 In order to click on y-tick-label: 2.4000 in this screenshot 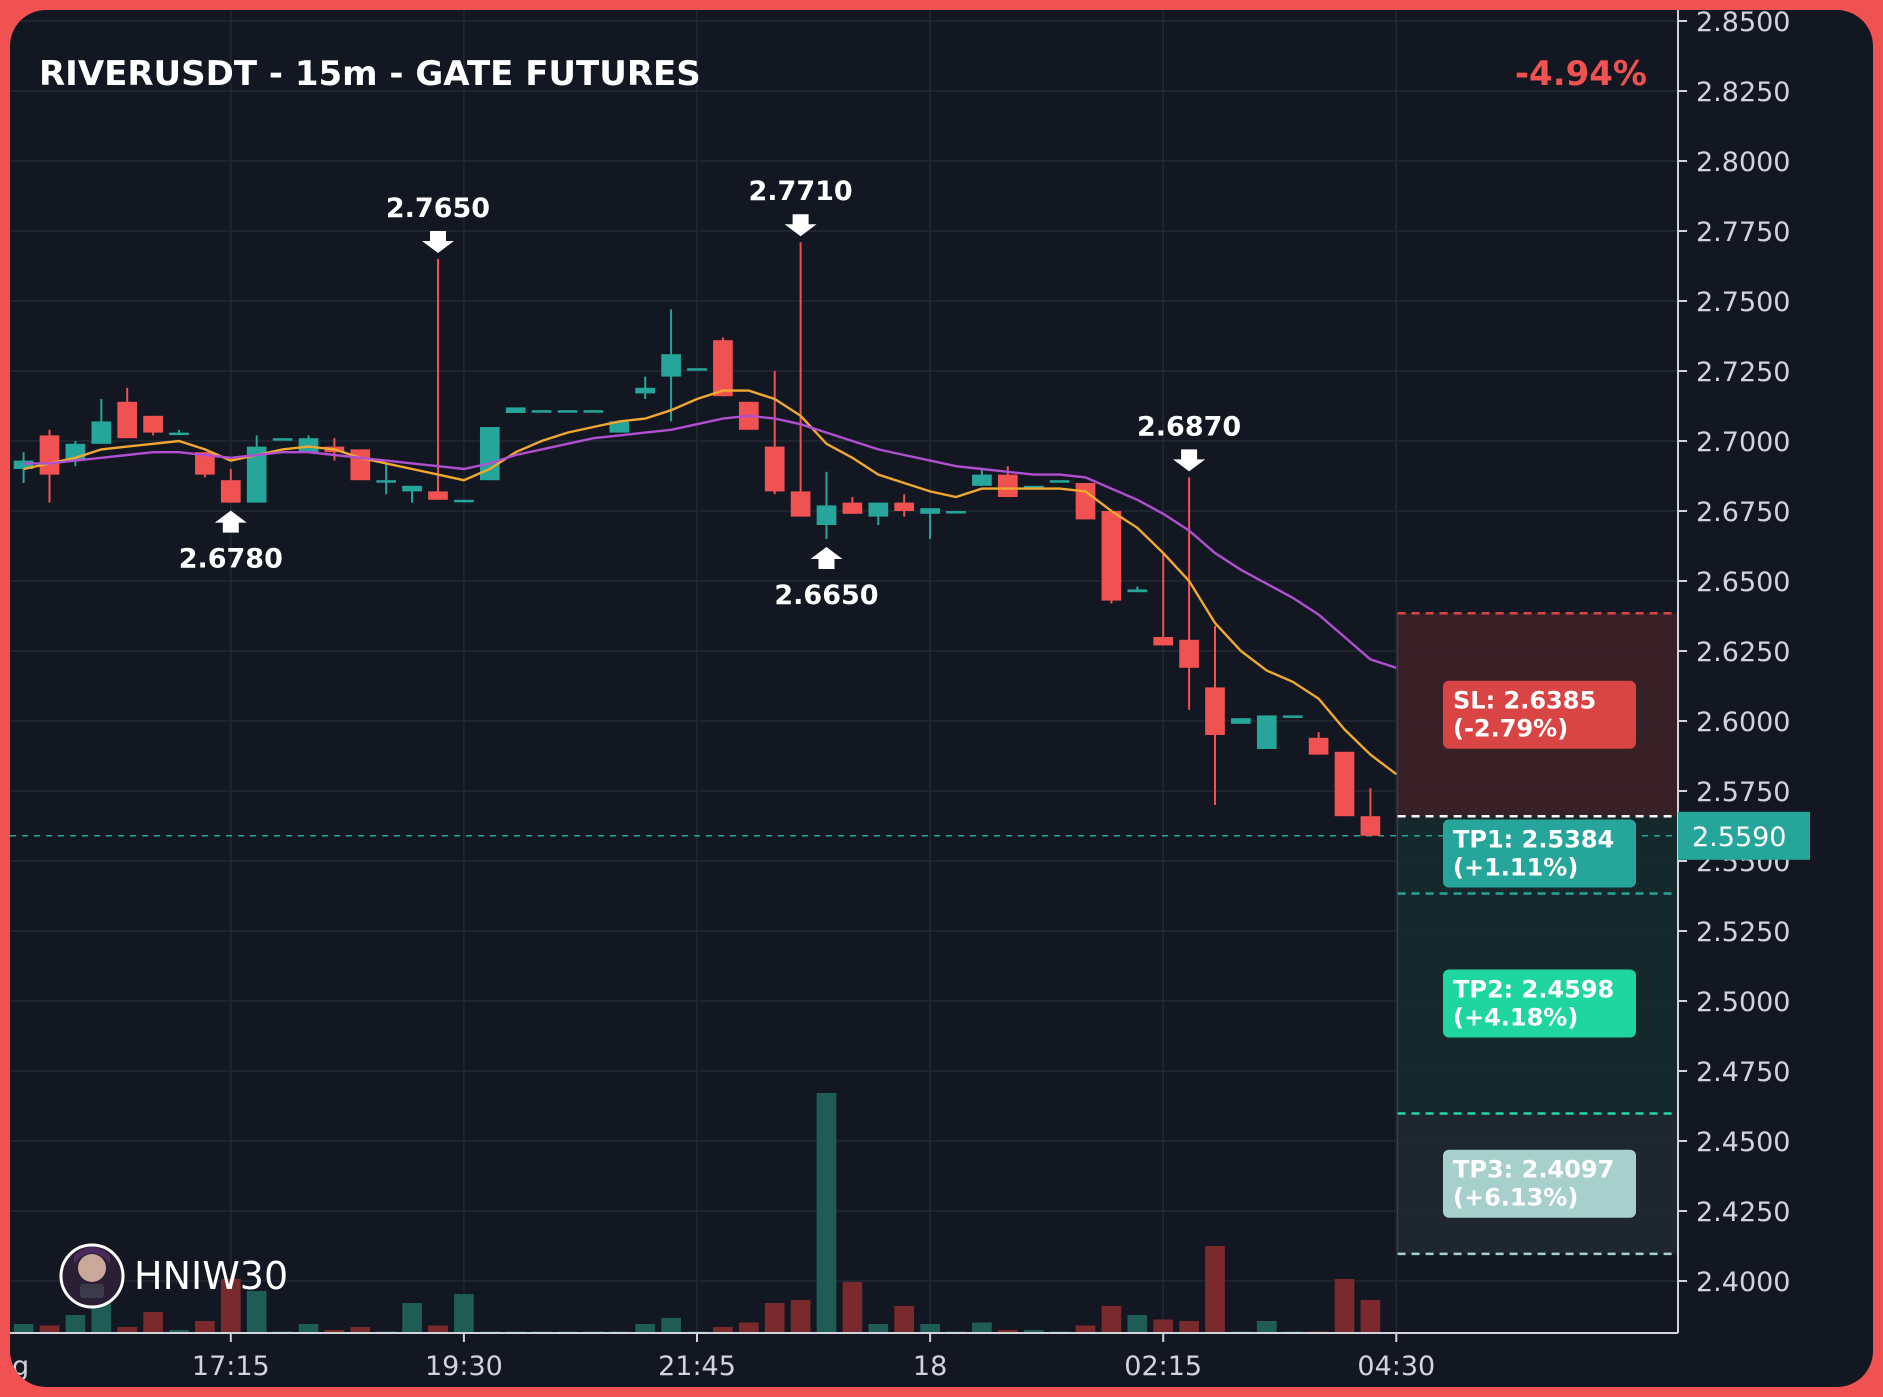, I will do `click(1743, 1282)`.